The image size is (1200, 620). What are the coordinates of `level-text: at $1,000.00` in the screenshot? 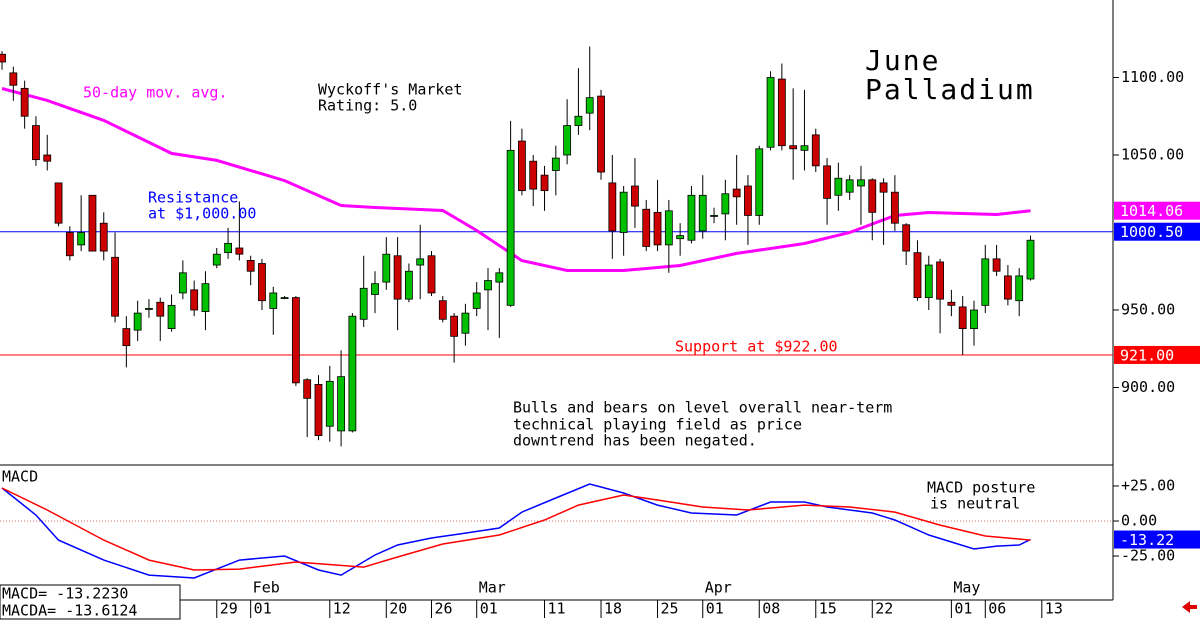 It's located at (202, 214).